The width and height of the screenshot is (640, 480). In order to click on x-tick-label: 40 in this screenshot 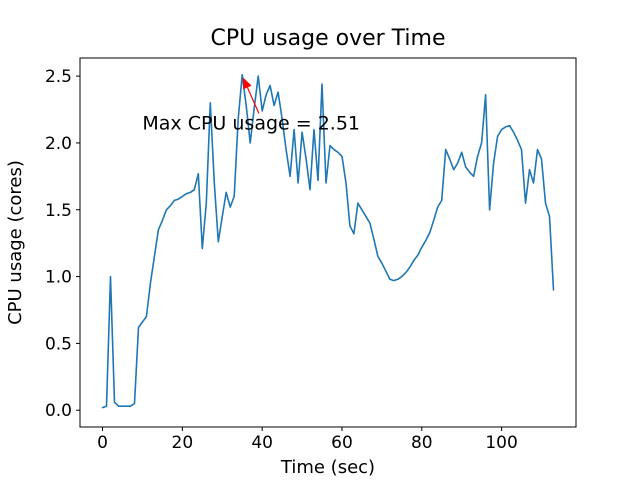, I will do `click(262, 443)`.